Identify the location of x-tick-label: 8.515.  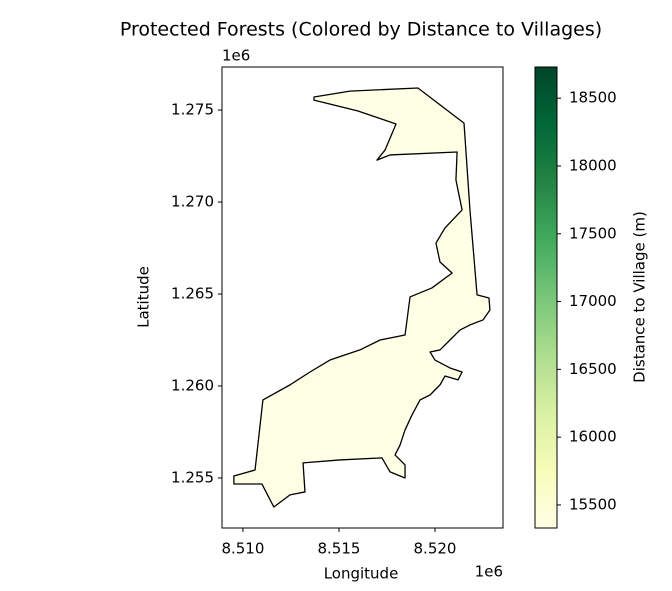
(338, 549).